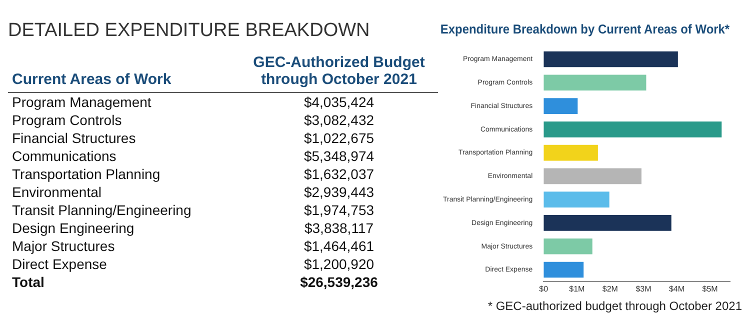 This screenshot has width=750, height=325. What do you see at coordinates (339, 120) in the screenshot?
I see `text: $3,082,432` at bounding box center [339, 120].